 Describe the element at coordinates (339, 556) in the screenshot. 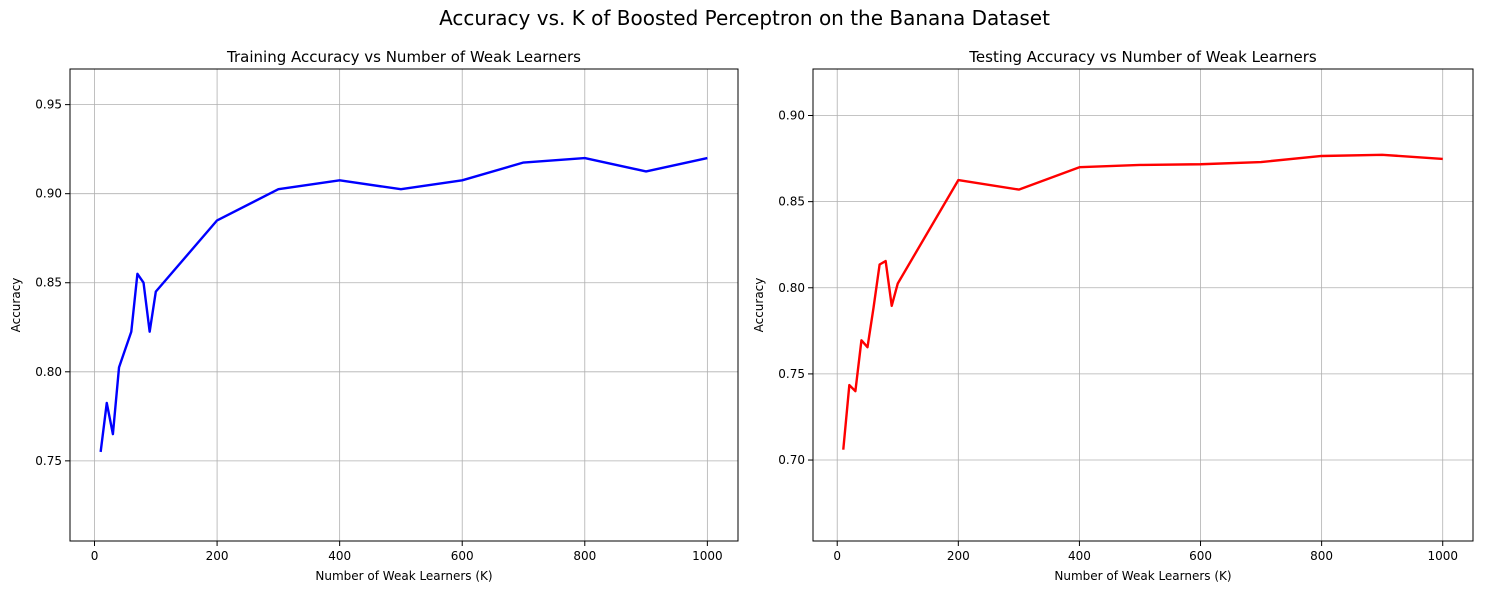

I see `chart-0-xtick-label: 400` at that location.